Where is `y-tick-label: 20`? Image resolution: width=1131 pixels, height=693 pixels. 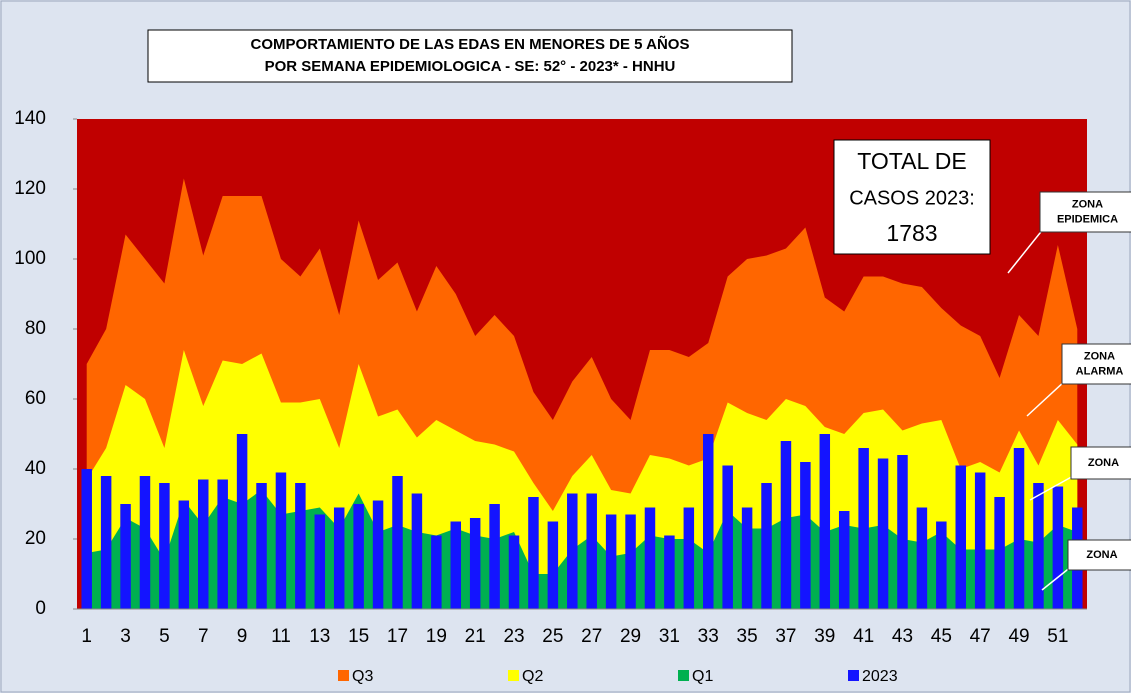
y-tick-label: 20 is located at coordinates (35, 538).